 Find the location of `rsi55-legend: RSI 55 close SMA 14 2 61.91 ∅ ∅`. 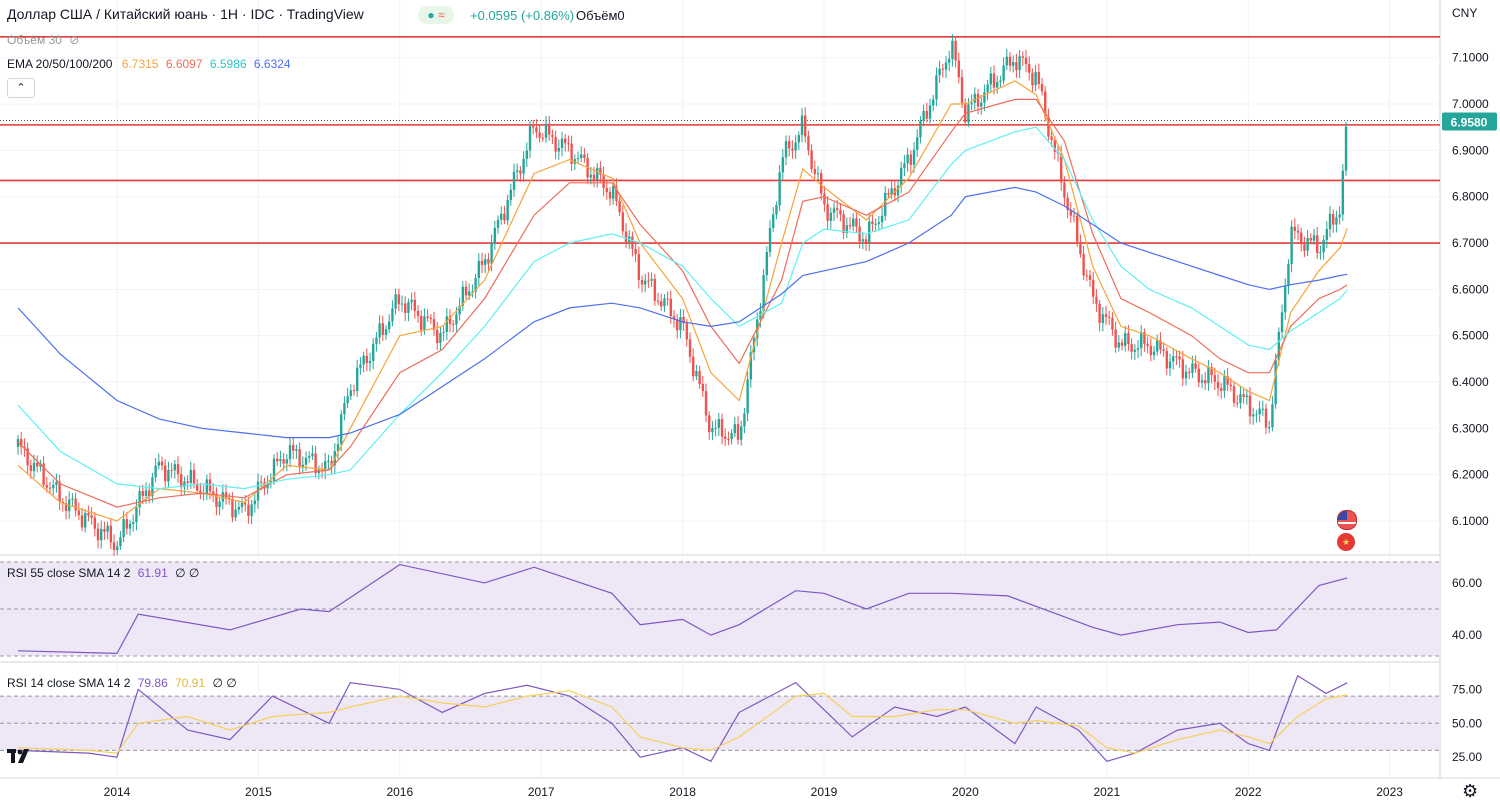

rsi55-legend: RSI 55 close SMA 14 2 61.91 ∅ ∅ is located at coordinates (103, 573).